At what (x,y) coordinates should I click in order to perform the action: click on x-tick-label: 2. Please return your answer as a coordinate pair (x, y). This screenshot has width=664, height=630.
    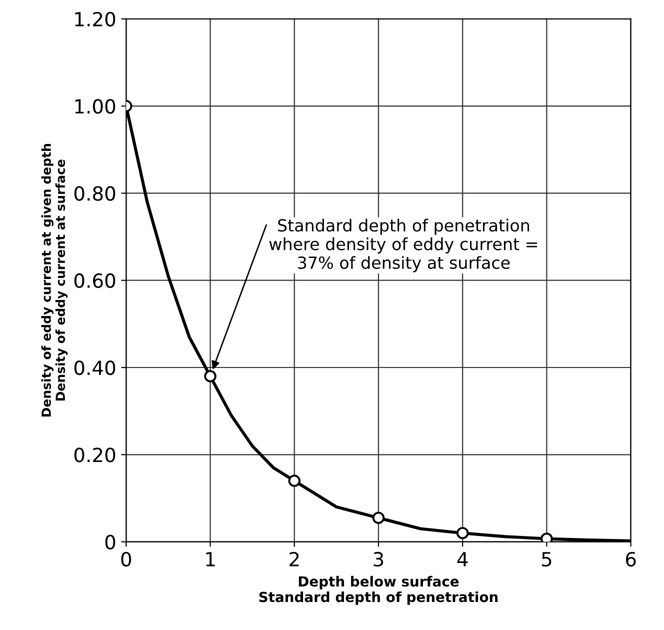
    Looking at the image, I should click on (294, 559).